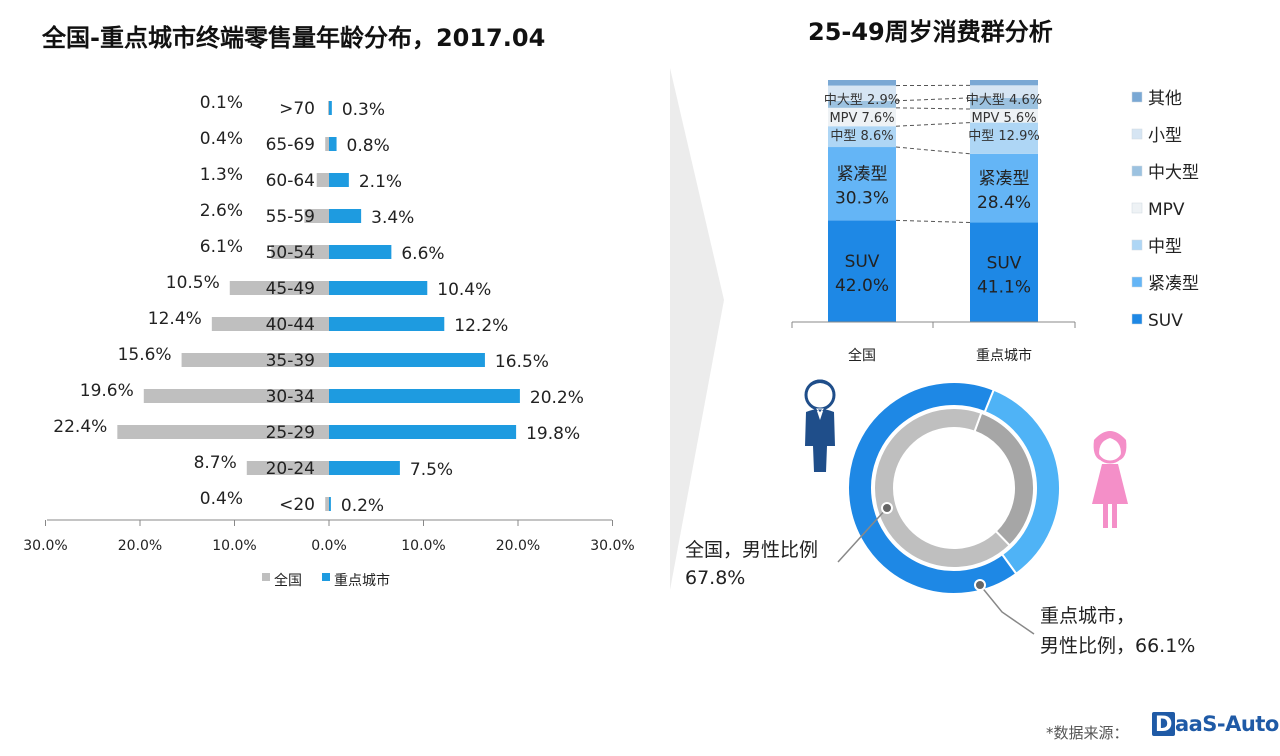  What do you see at coordinates (221, 211) in the screenshot?
I see `value-label-national: 2.6%` at bounding box center [221, 211].